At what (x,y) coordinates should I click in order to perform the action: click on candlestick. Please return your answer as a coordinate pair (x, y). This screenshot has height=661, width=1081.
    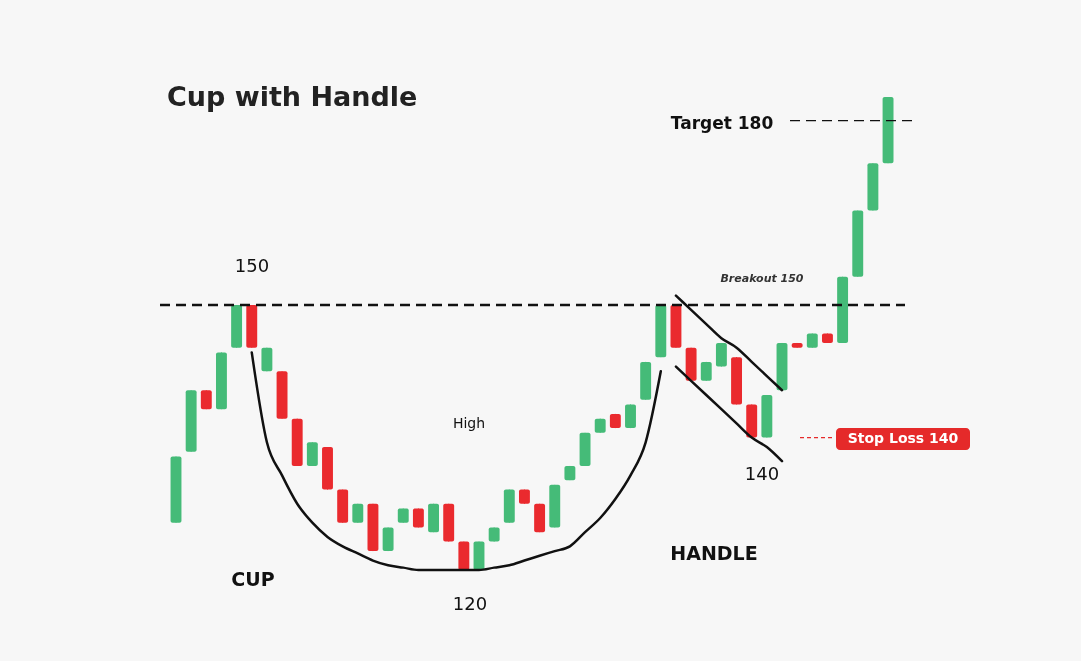
    Looking at the image, I should click on (312, 454).